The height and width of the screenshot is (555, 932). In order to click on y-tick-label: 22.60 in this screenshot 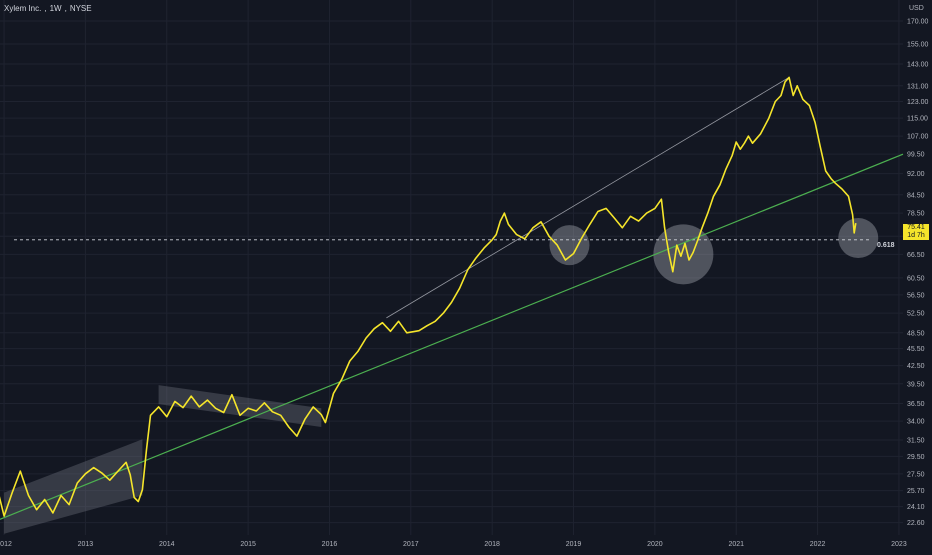, I will do `click(916, 523)`.